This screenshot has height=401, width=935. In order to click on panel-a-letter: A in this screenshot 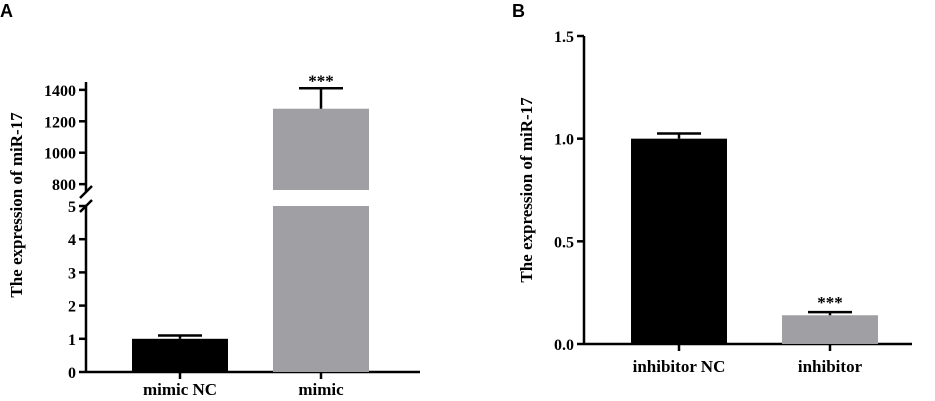, I will do `click(6, 11)`.